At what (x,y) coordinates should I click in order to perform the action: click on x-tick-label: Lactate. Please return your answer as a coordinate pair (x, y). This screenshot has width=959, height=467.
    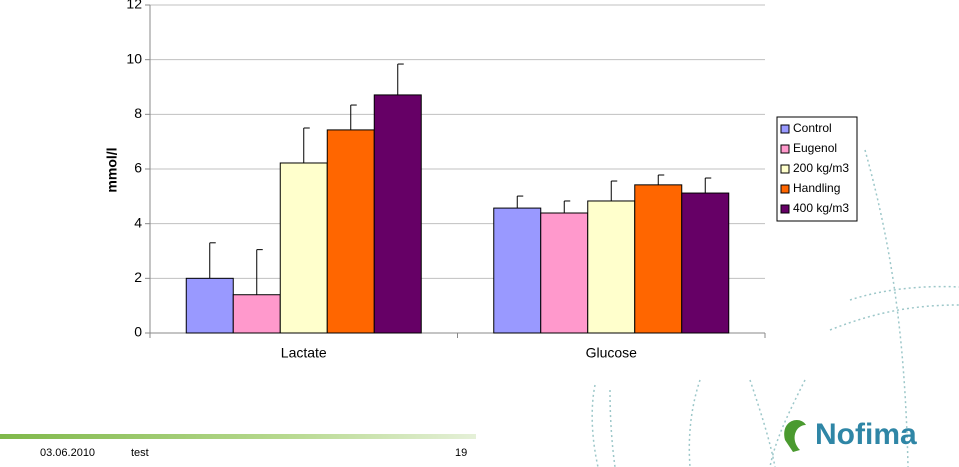
    Looking at the image, I should click on (304, 353).